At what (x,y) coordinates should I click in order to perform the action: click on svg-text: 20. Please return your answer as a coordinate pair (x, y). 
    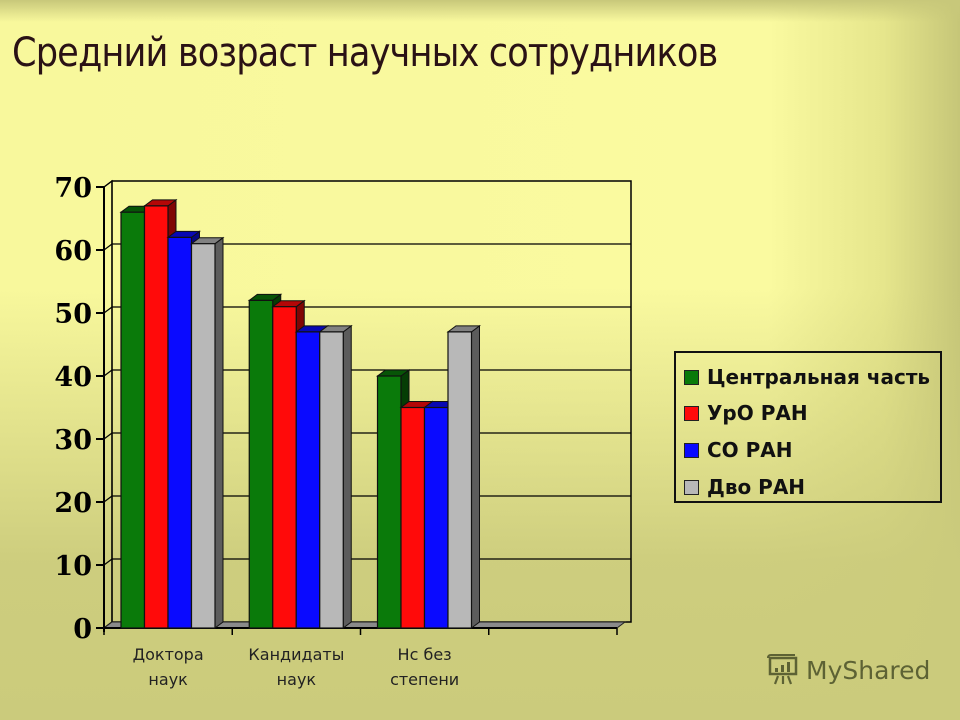
    Looking at the image, I should click on (73, 503).